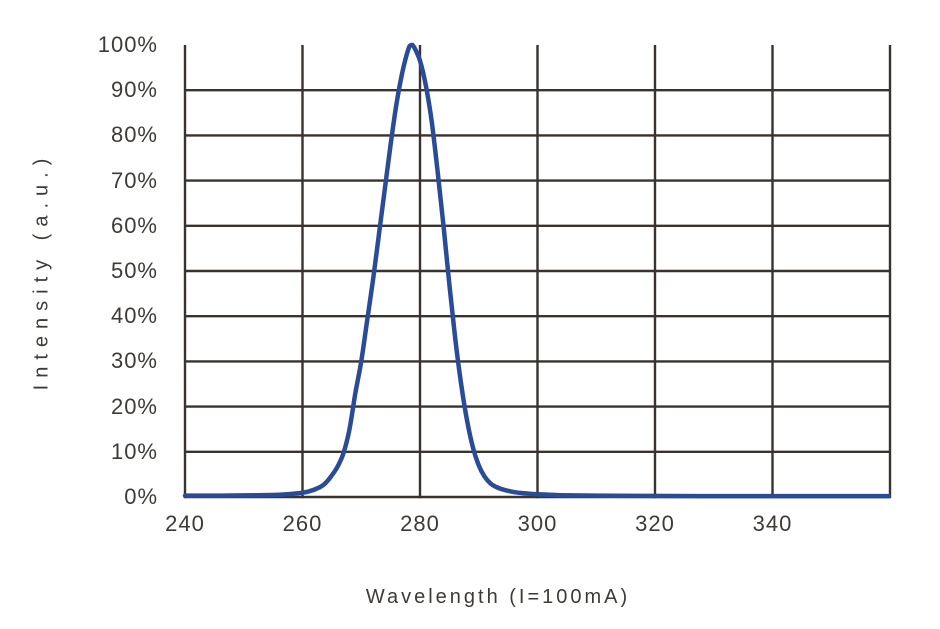  I want to click on x-tick-label: 260, so click(302, 523).